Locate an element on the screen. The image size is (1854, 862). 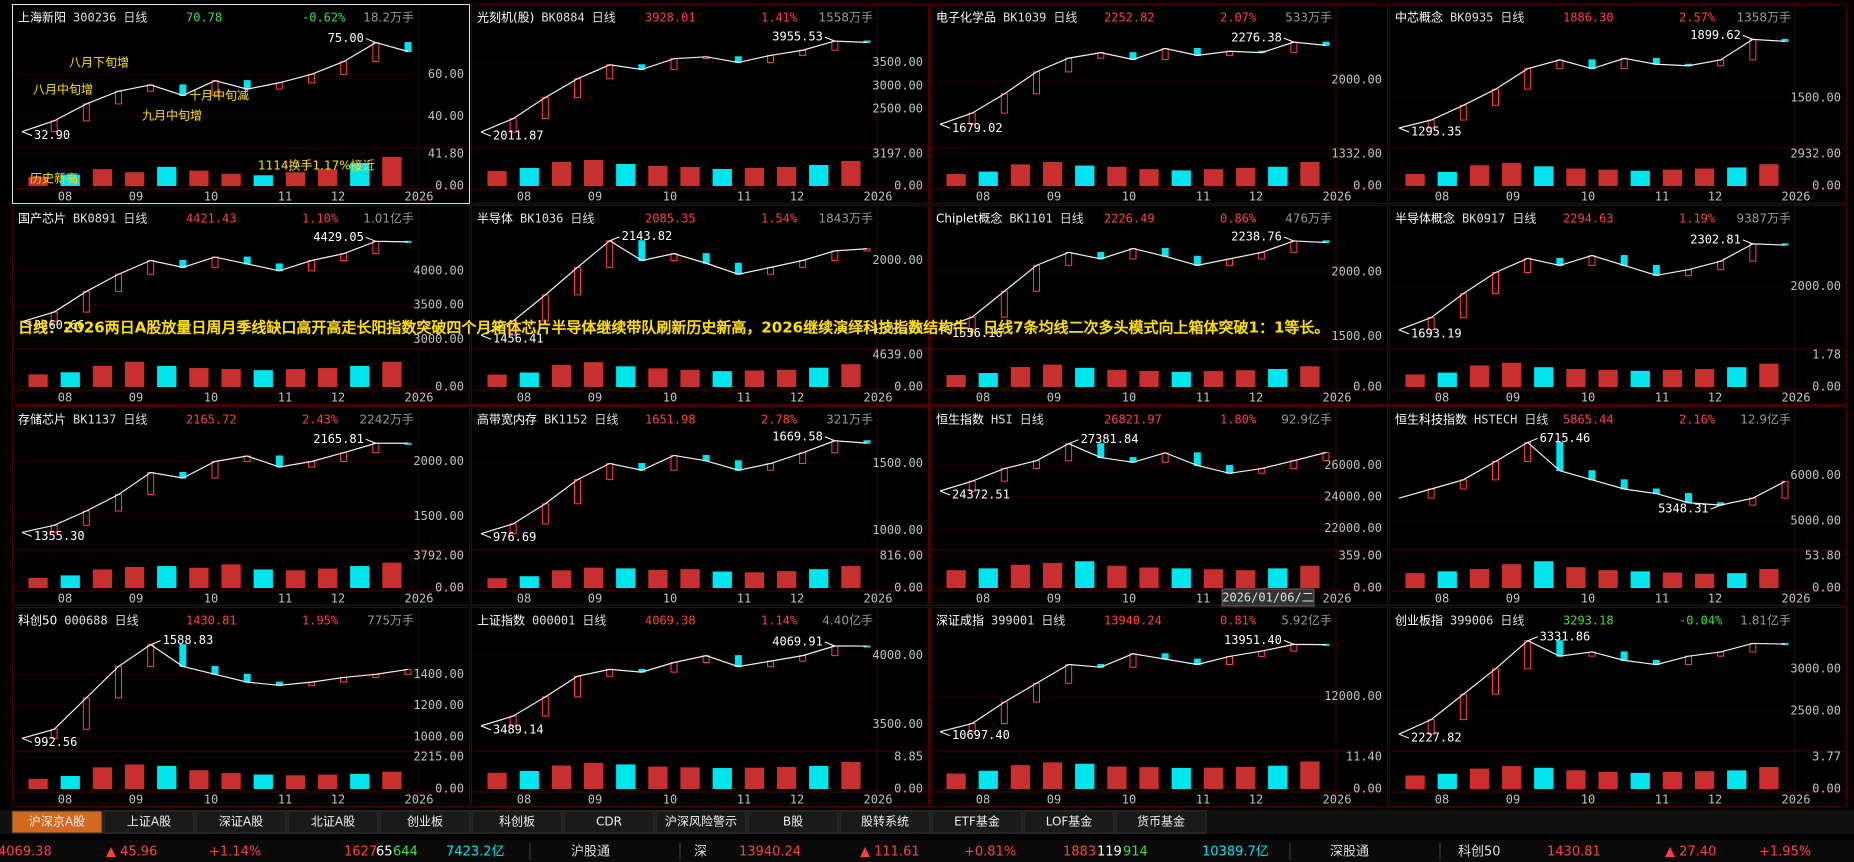
tab-label: 股转系统 is located at coordinates (885, 821).